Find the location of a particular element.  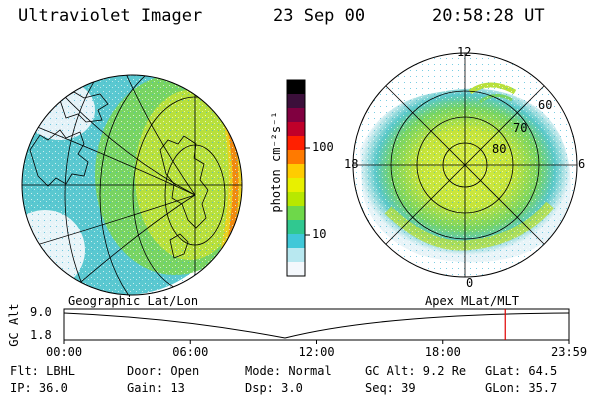

info-glat: GLat: 64.5 is located at coordinates (521, 371).